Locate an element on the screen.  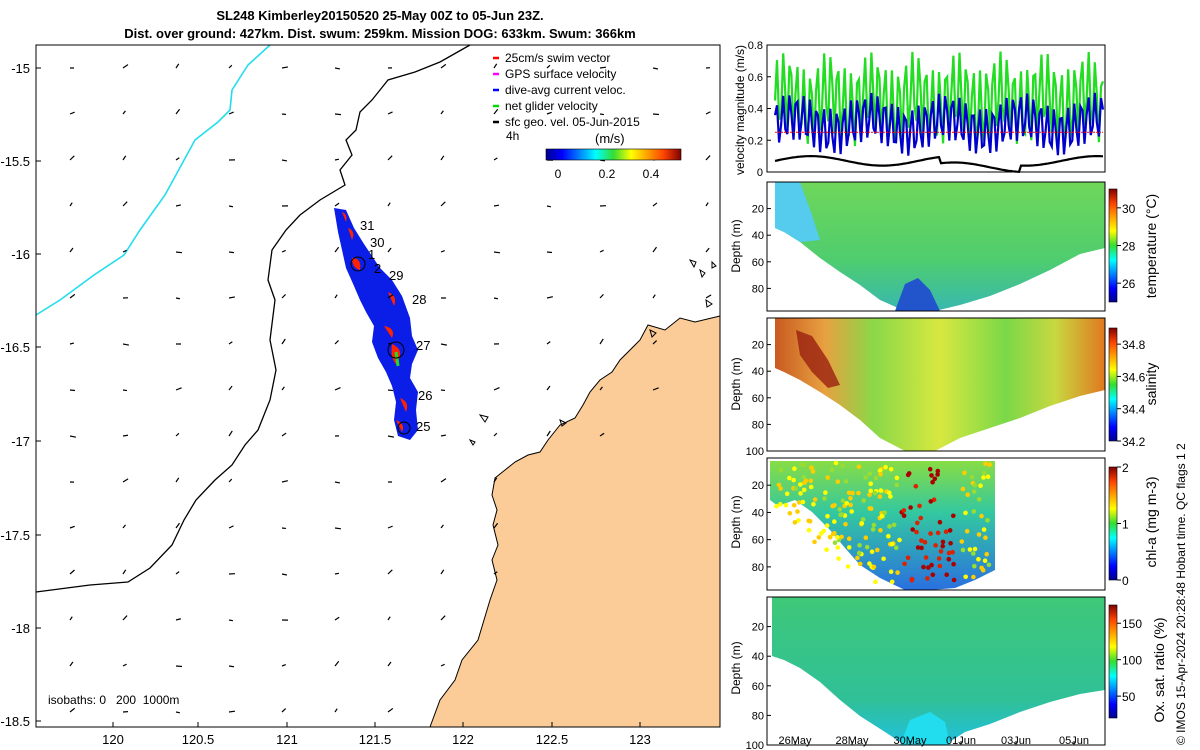
salinity-field is located at coordinates (940, 384).